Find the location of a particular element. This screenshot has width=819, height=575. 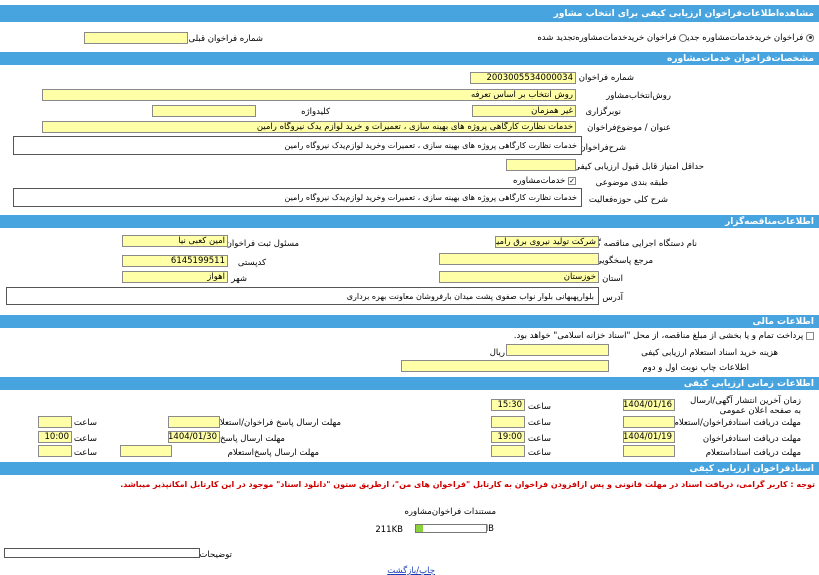

timing-header: اطلاعات زمانی ارزیابی کیفی is located at coordinates (748, 383).